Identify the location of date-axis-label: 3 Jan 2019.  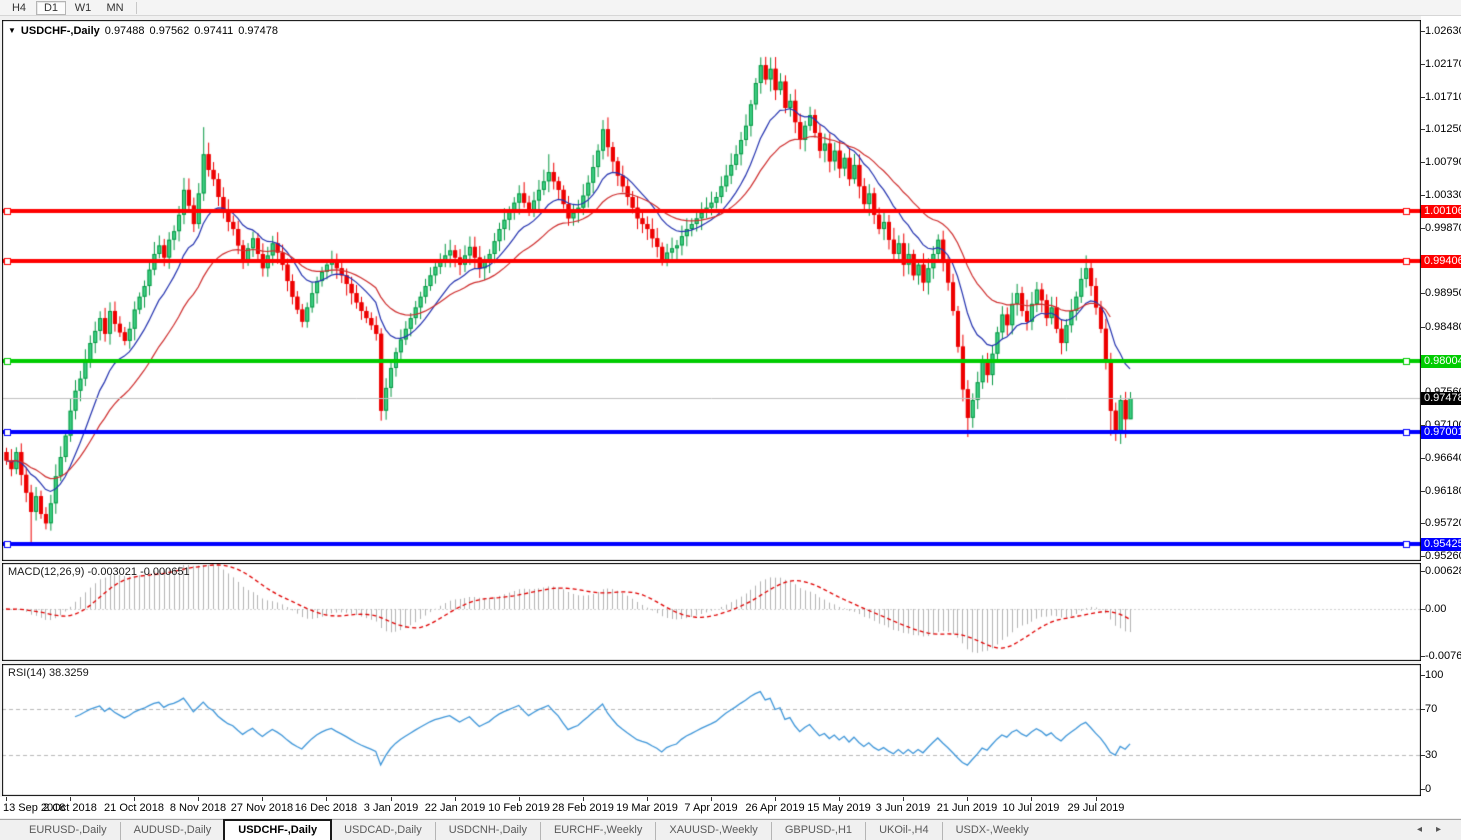
(391, 808).